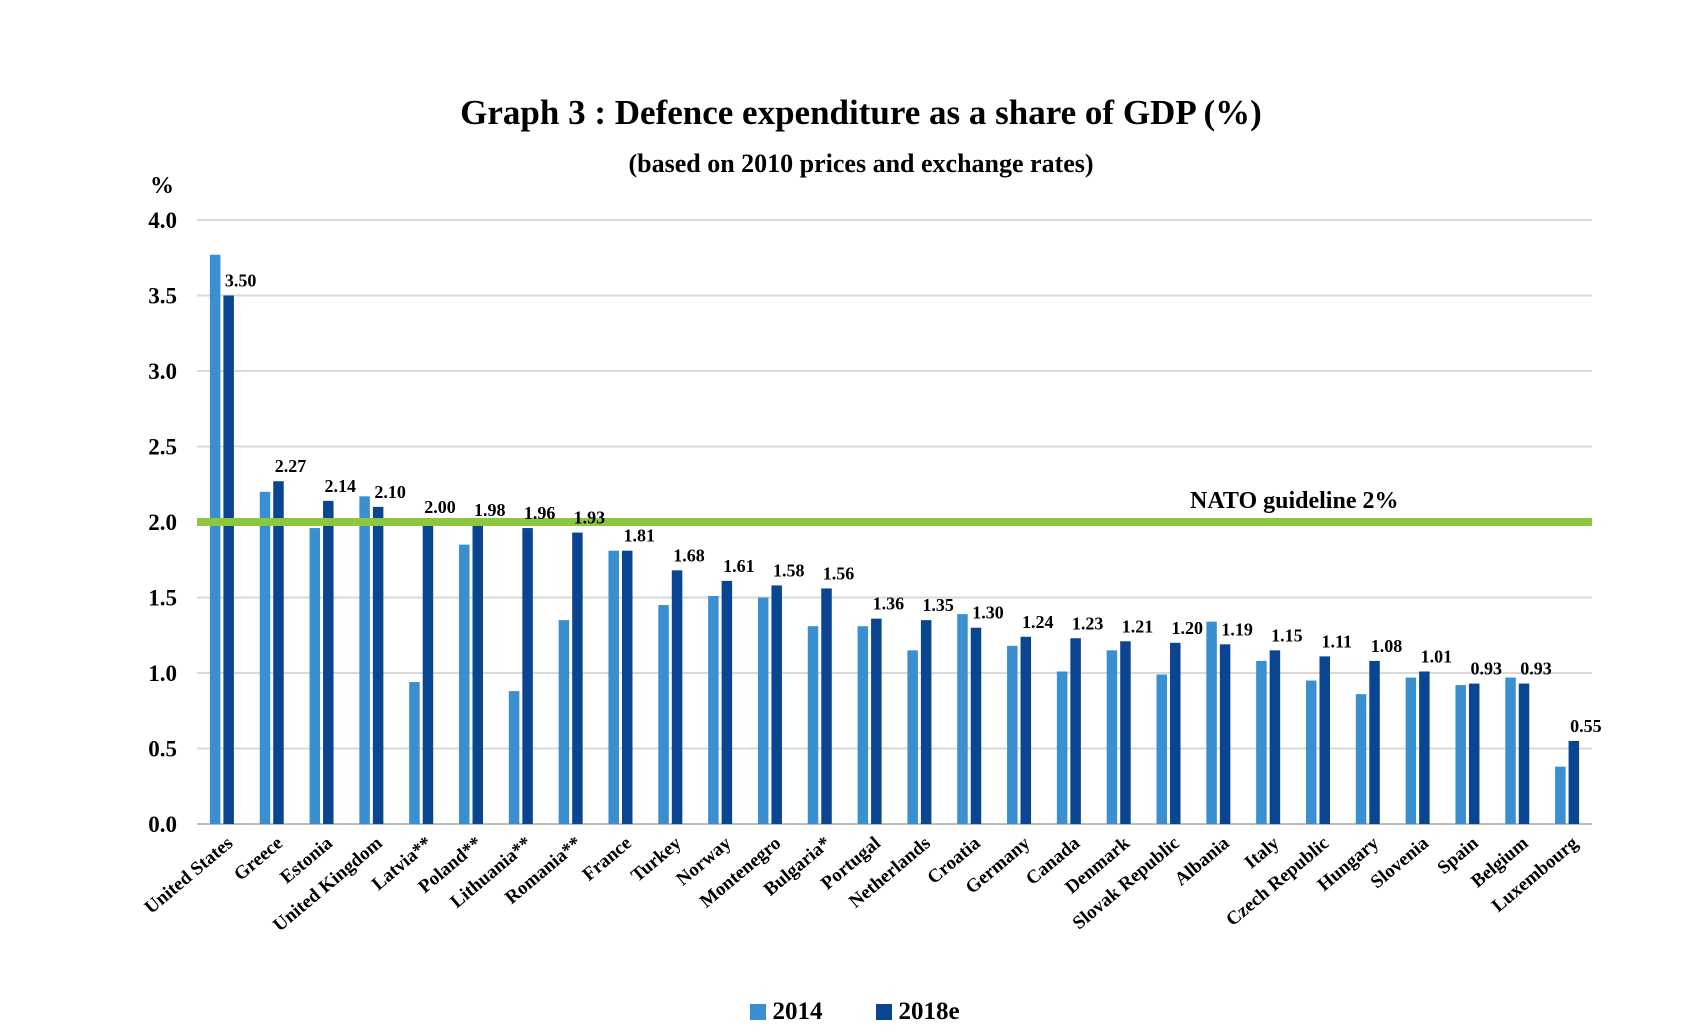 The image size is (1690, 1036). What do you see at coordinates (162, 371) in the screenshot?
I see `y-tick-label: 3.0` at bounding box center [162, 371].